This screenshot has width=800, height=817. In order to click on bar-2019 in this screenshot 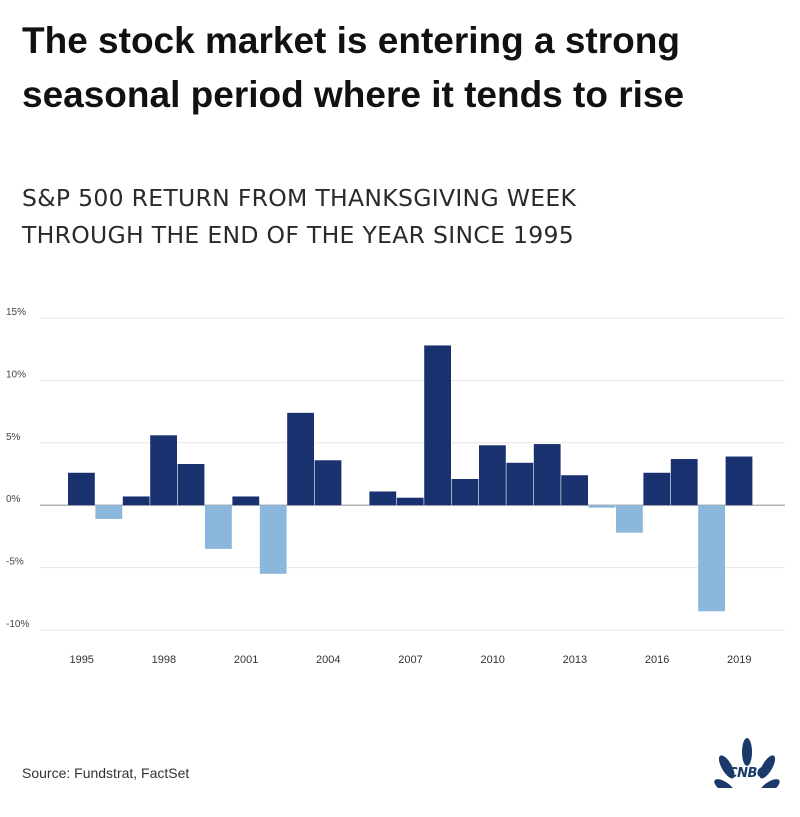, I will do `click(739, 481)`.